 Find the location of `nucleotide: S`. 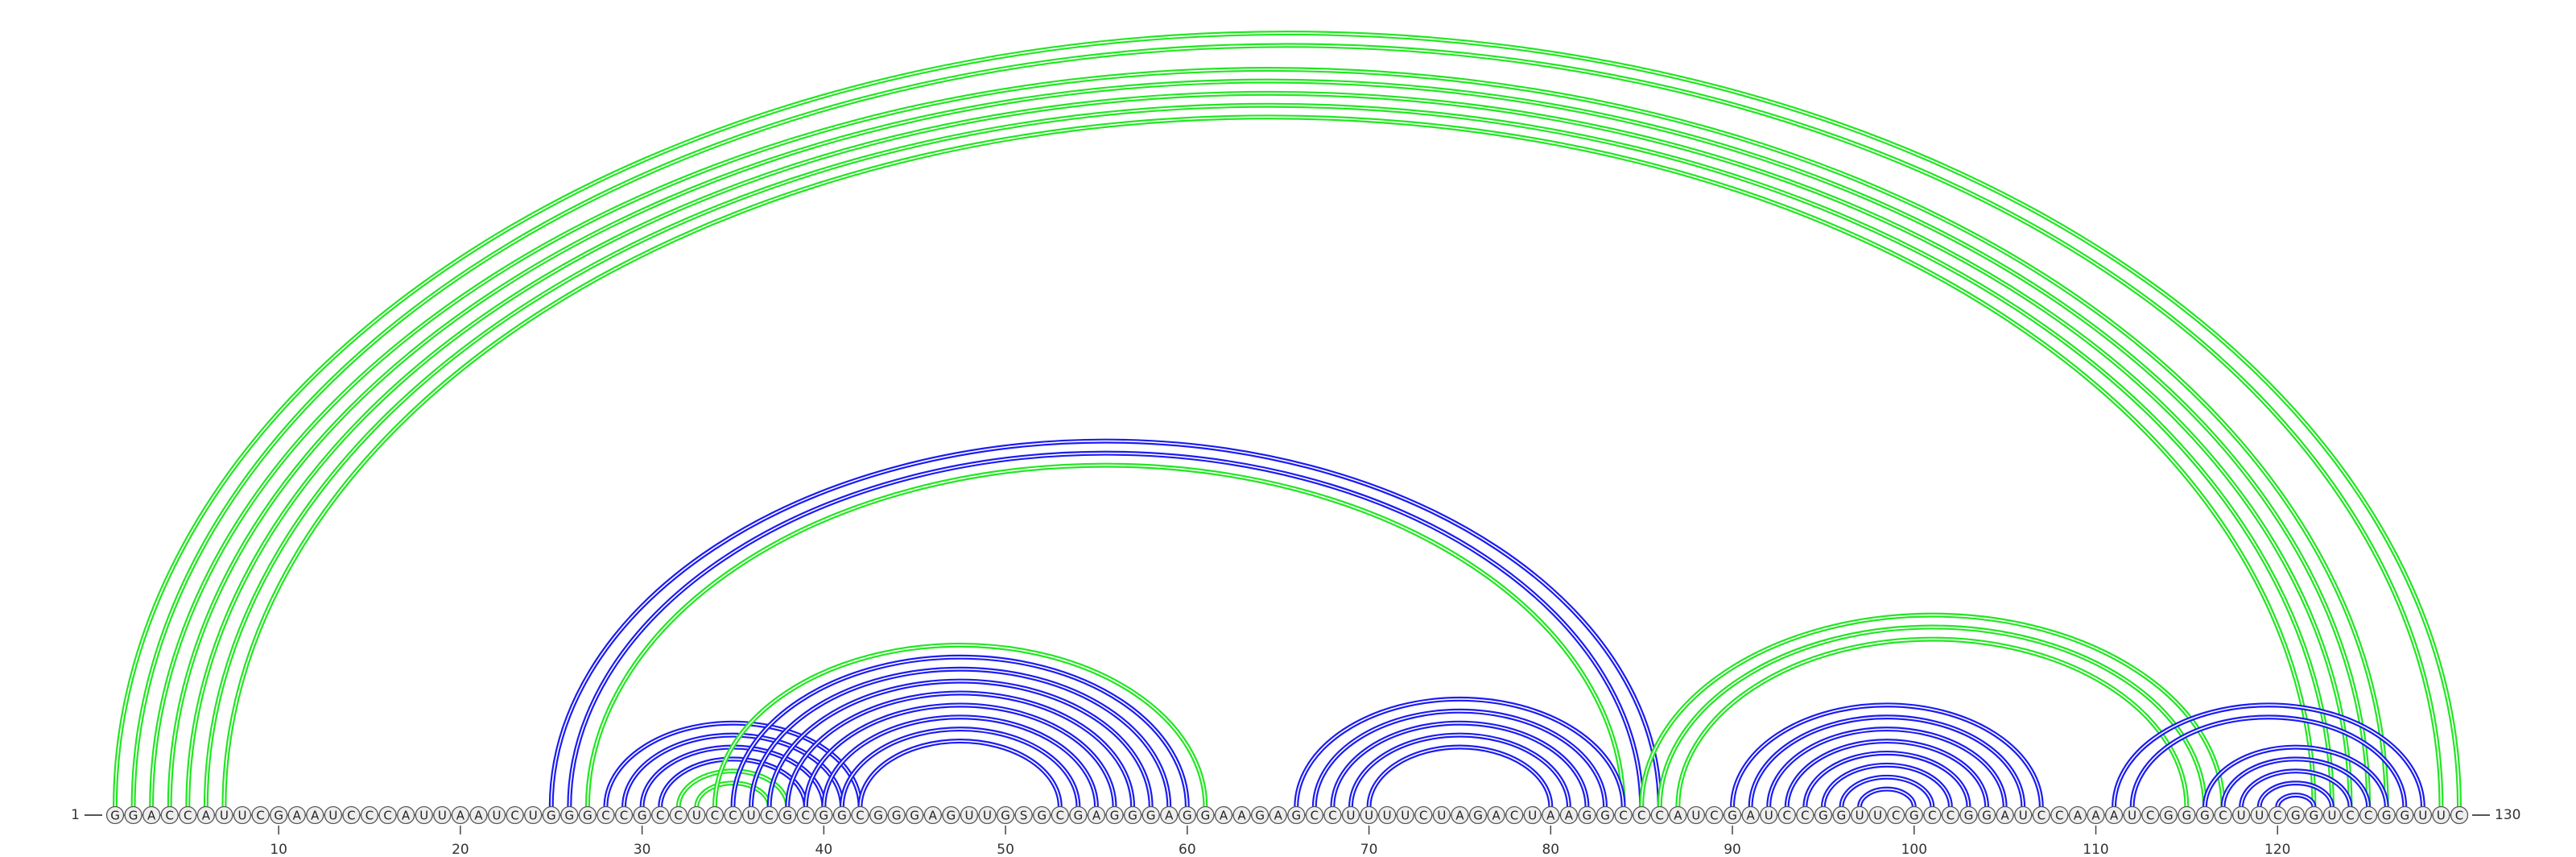

nucleotide: S is located at coordinates (1024, 816).